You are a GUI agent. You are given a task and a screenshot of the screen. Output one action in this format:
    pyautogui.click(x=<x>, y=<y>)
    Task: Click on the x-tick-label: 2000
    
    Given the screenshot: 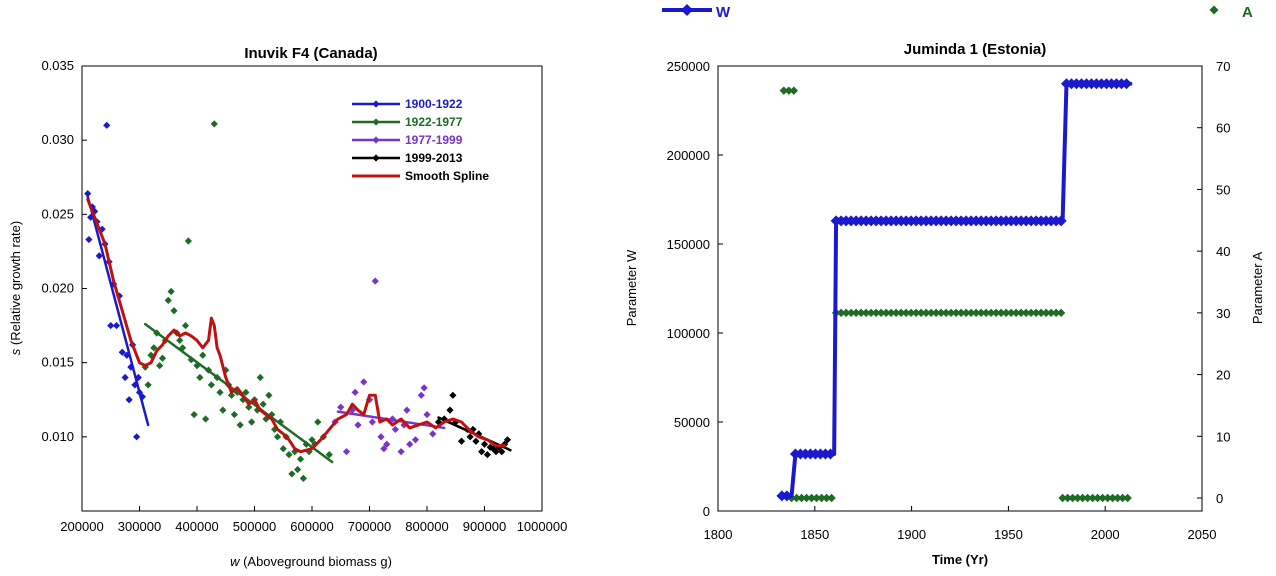 What is the action you would take?
    pyautogui.click(x=1105, y=534)
    